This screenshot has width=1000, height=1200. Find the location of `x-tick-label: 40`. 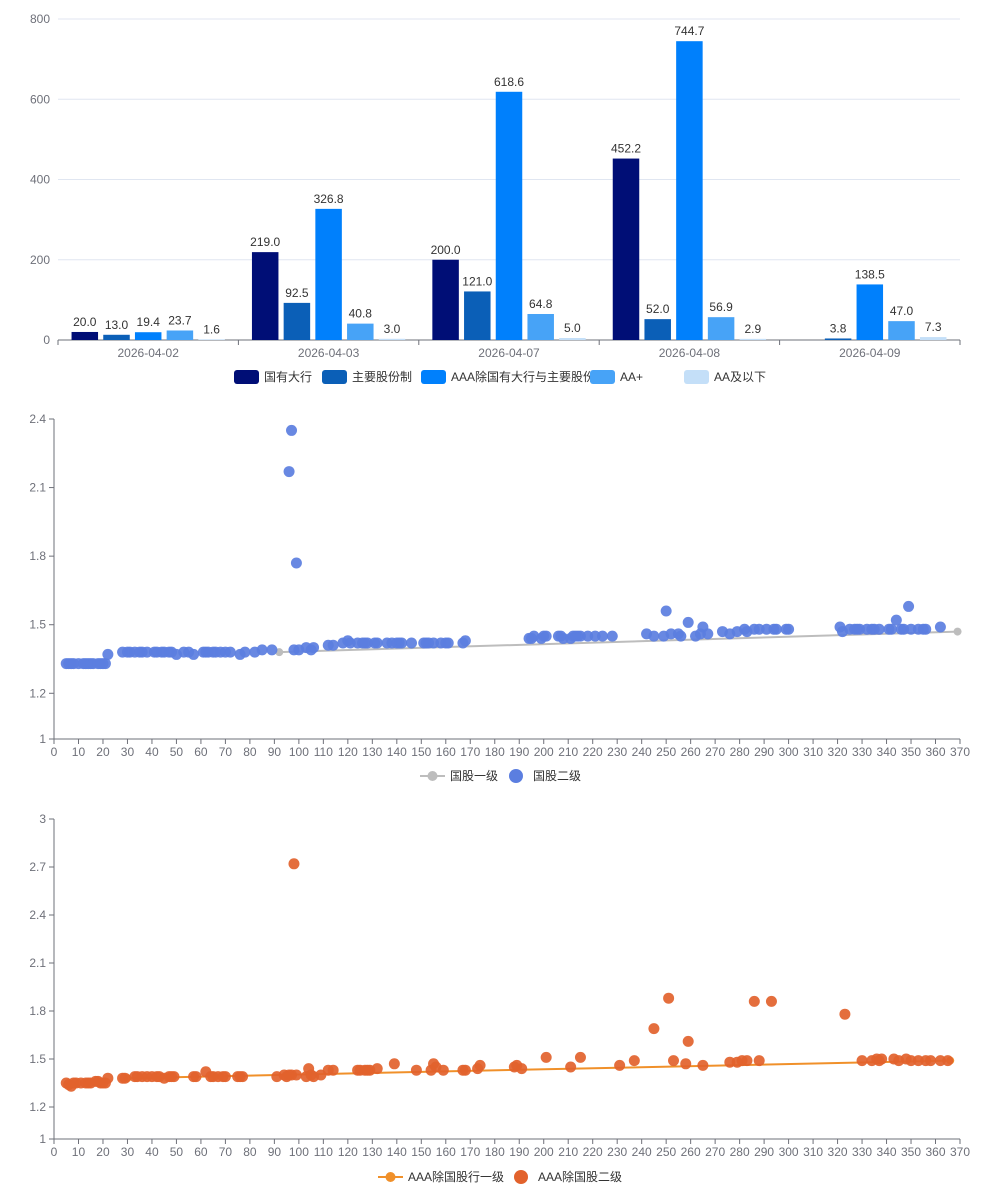

x-tick-label: 40 is located at coordinates (152, 752).